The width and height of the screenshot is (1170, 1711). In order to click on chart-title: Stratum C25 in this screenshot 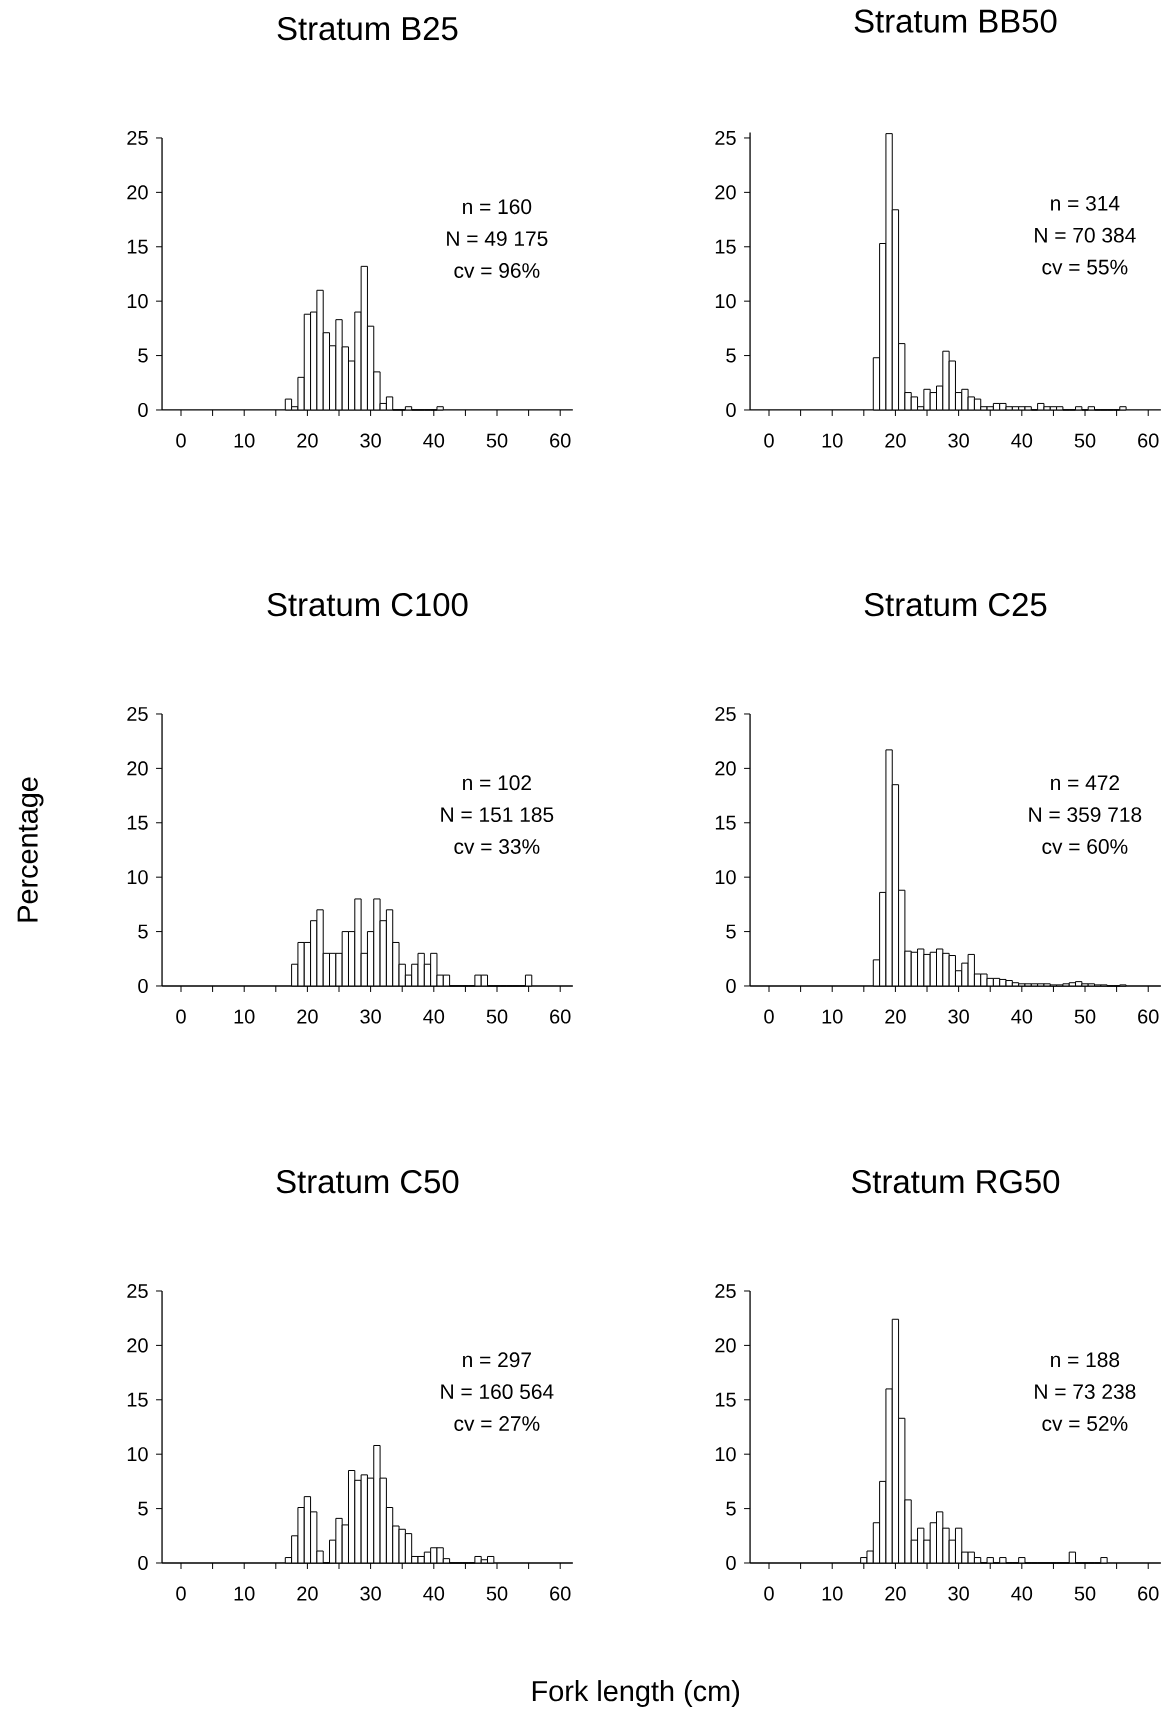, I will do `click(955, 605)`.